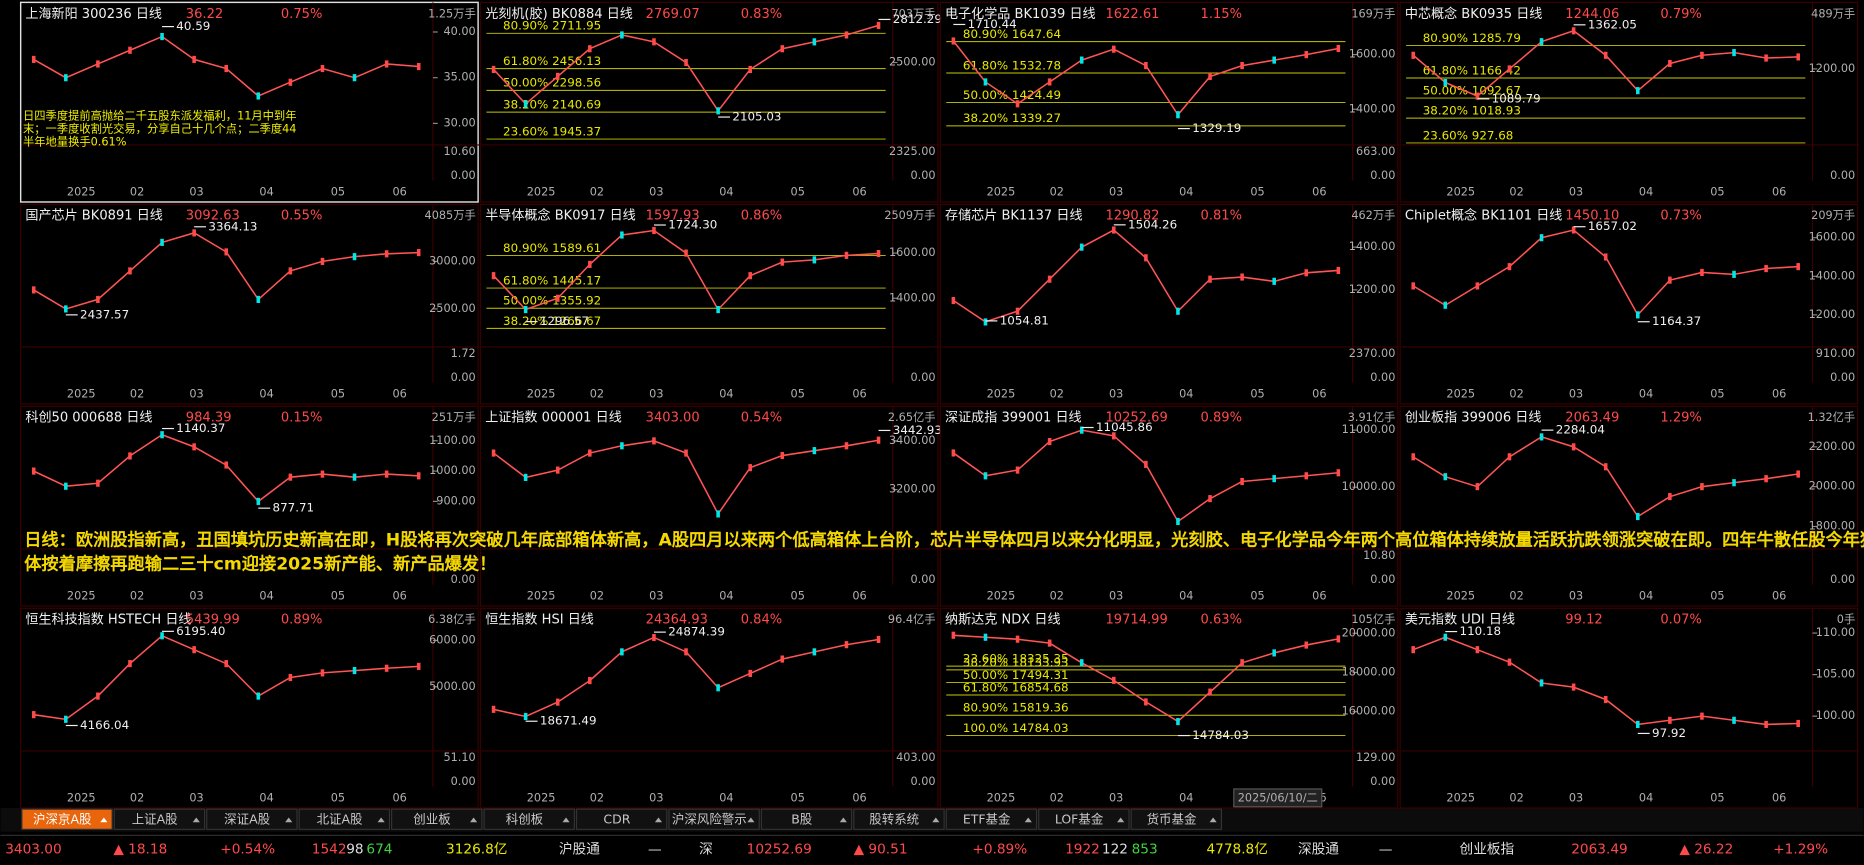 The height and width of the screenshot is (865, 1864). I want to click on tab-label: LOF基金, so click(1079, 818).